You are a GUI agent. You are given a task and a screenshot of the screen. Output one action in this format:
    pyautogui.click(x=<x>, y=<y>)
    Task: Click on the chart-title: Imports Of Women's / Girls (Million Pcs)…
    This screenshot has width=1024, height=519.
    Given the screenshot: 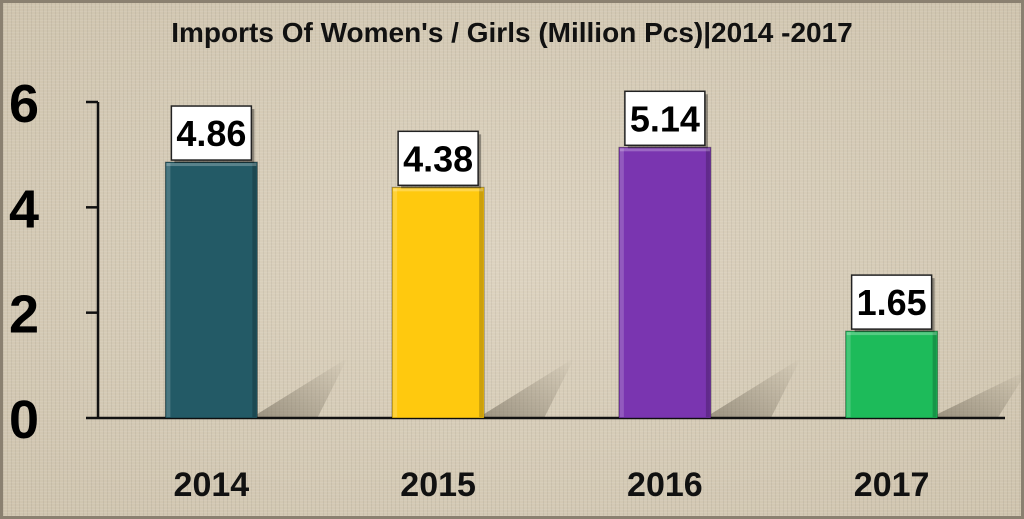 What is the action you would take?
    pyautogui.click(x=512, y=32)
    